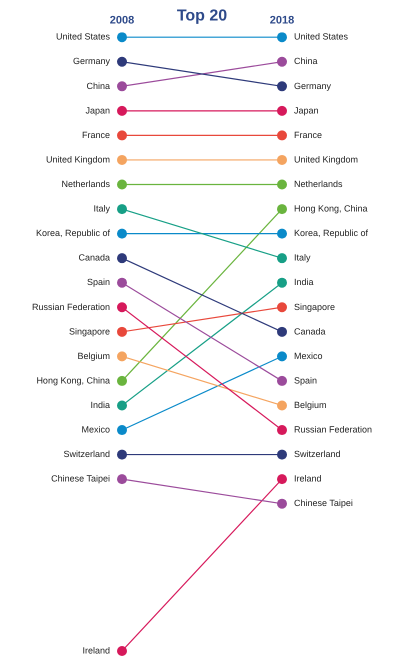 The image size is (393, 657). What do you see at coordinates (331, 209) in the screenshot?
I see `series-label: Hong Kong, China` at bounding box center [331, 209].